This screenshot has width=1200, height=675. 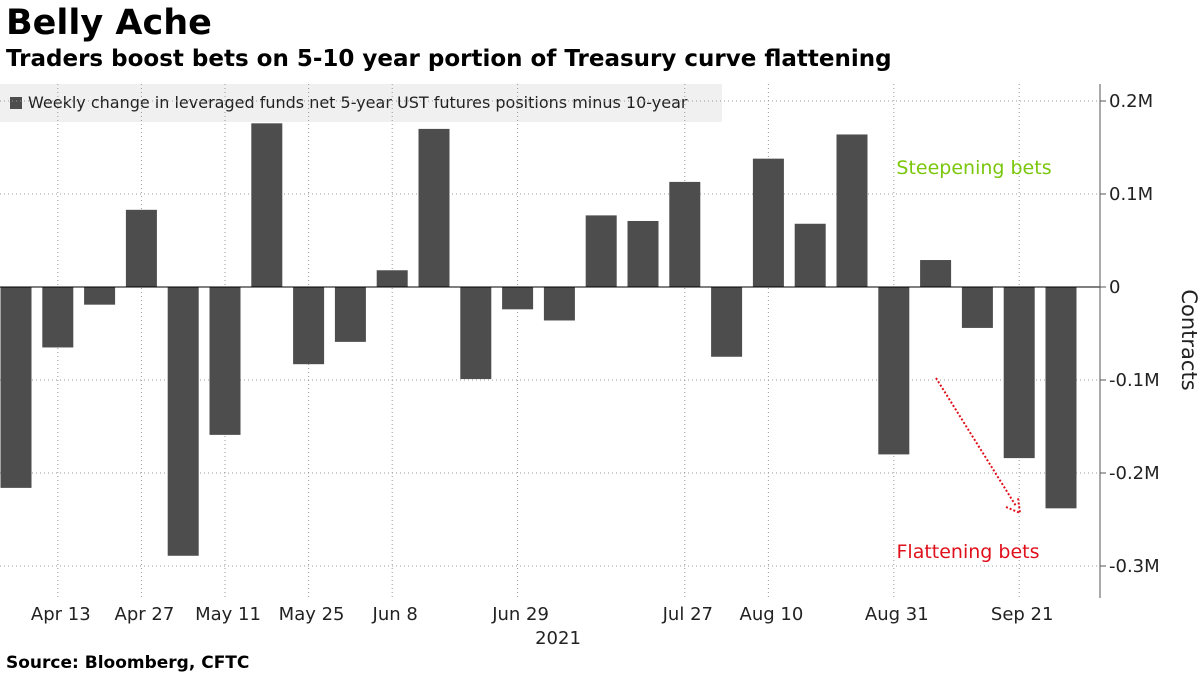 What do you see at coordinates (228, 614) in the screenshot?
I see `x-tick-label: May 11` at bounding box center [228, 614].